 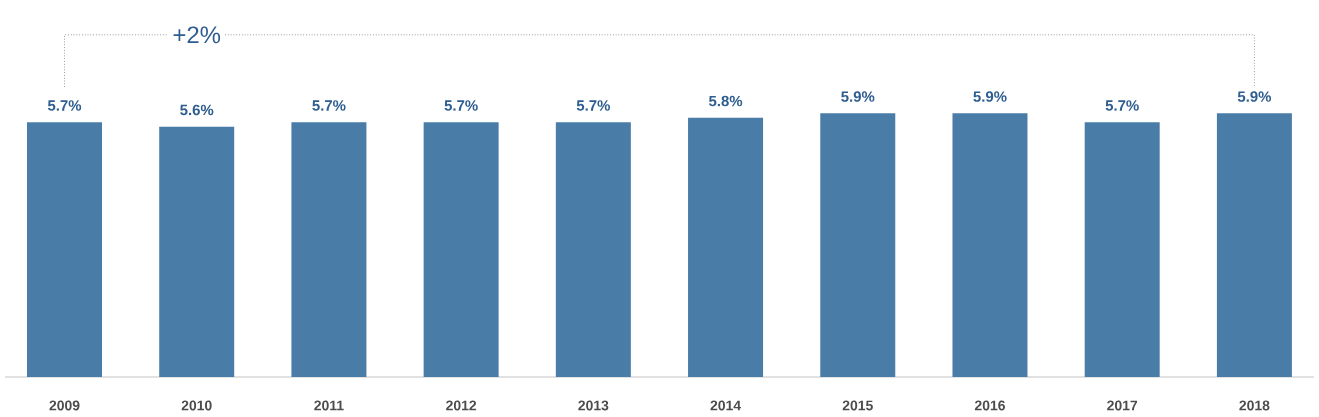 What do you see at coordinates (1254, 405) in the screenshot?
I see `x-tick-label: 2018` at bounding box center [1254, 405].